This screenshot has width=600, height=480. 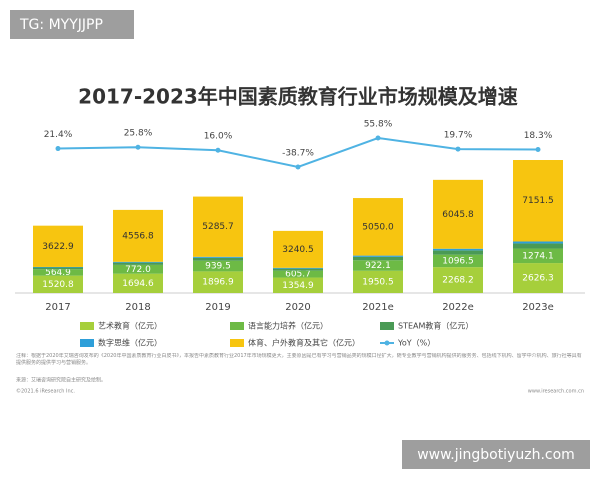 I want to click on value-label: 18.3%, so click(x=538, y=136).